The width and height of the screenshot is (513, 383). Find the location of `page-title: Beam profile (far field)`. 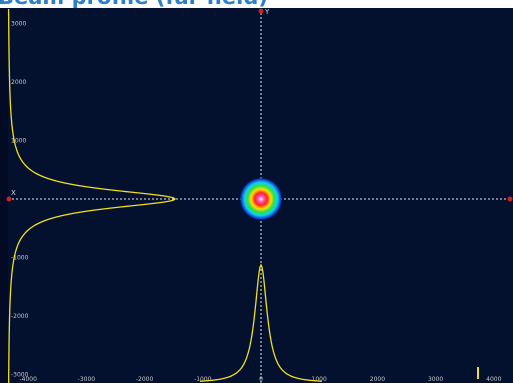

page-title: Beam profile (far field) is located at coordinates (134, 4).